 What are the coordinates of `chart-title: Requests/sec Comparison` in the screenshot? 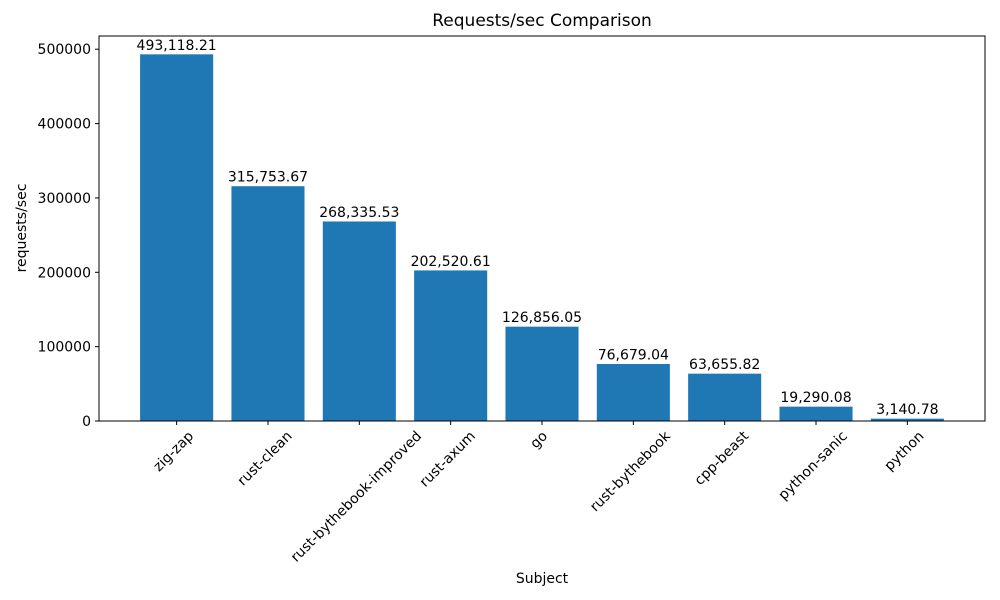 It's located at (542, 21).